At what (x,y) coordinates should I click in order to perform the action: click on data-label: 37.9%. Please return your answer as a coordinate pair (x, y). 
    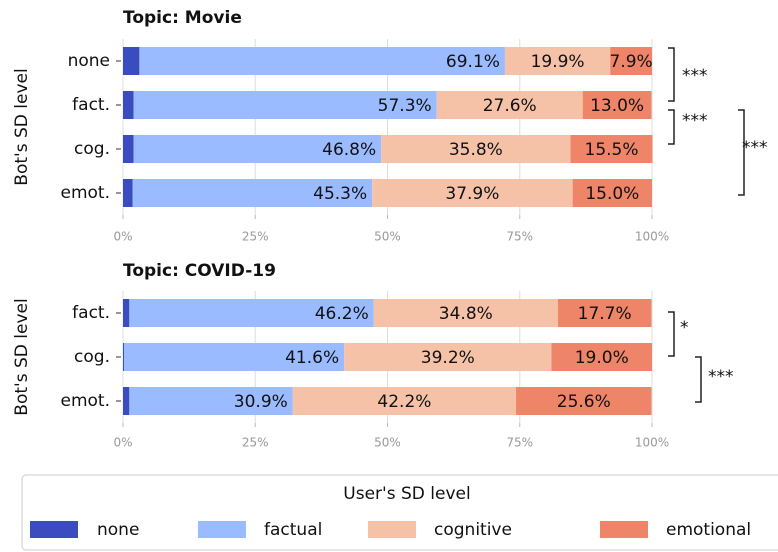
    Looking at the image, I should click on (472, 194).